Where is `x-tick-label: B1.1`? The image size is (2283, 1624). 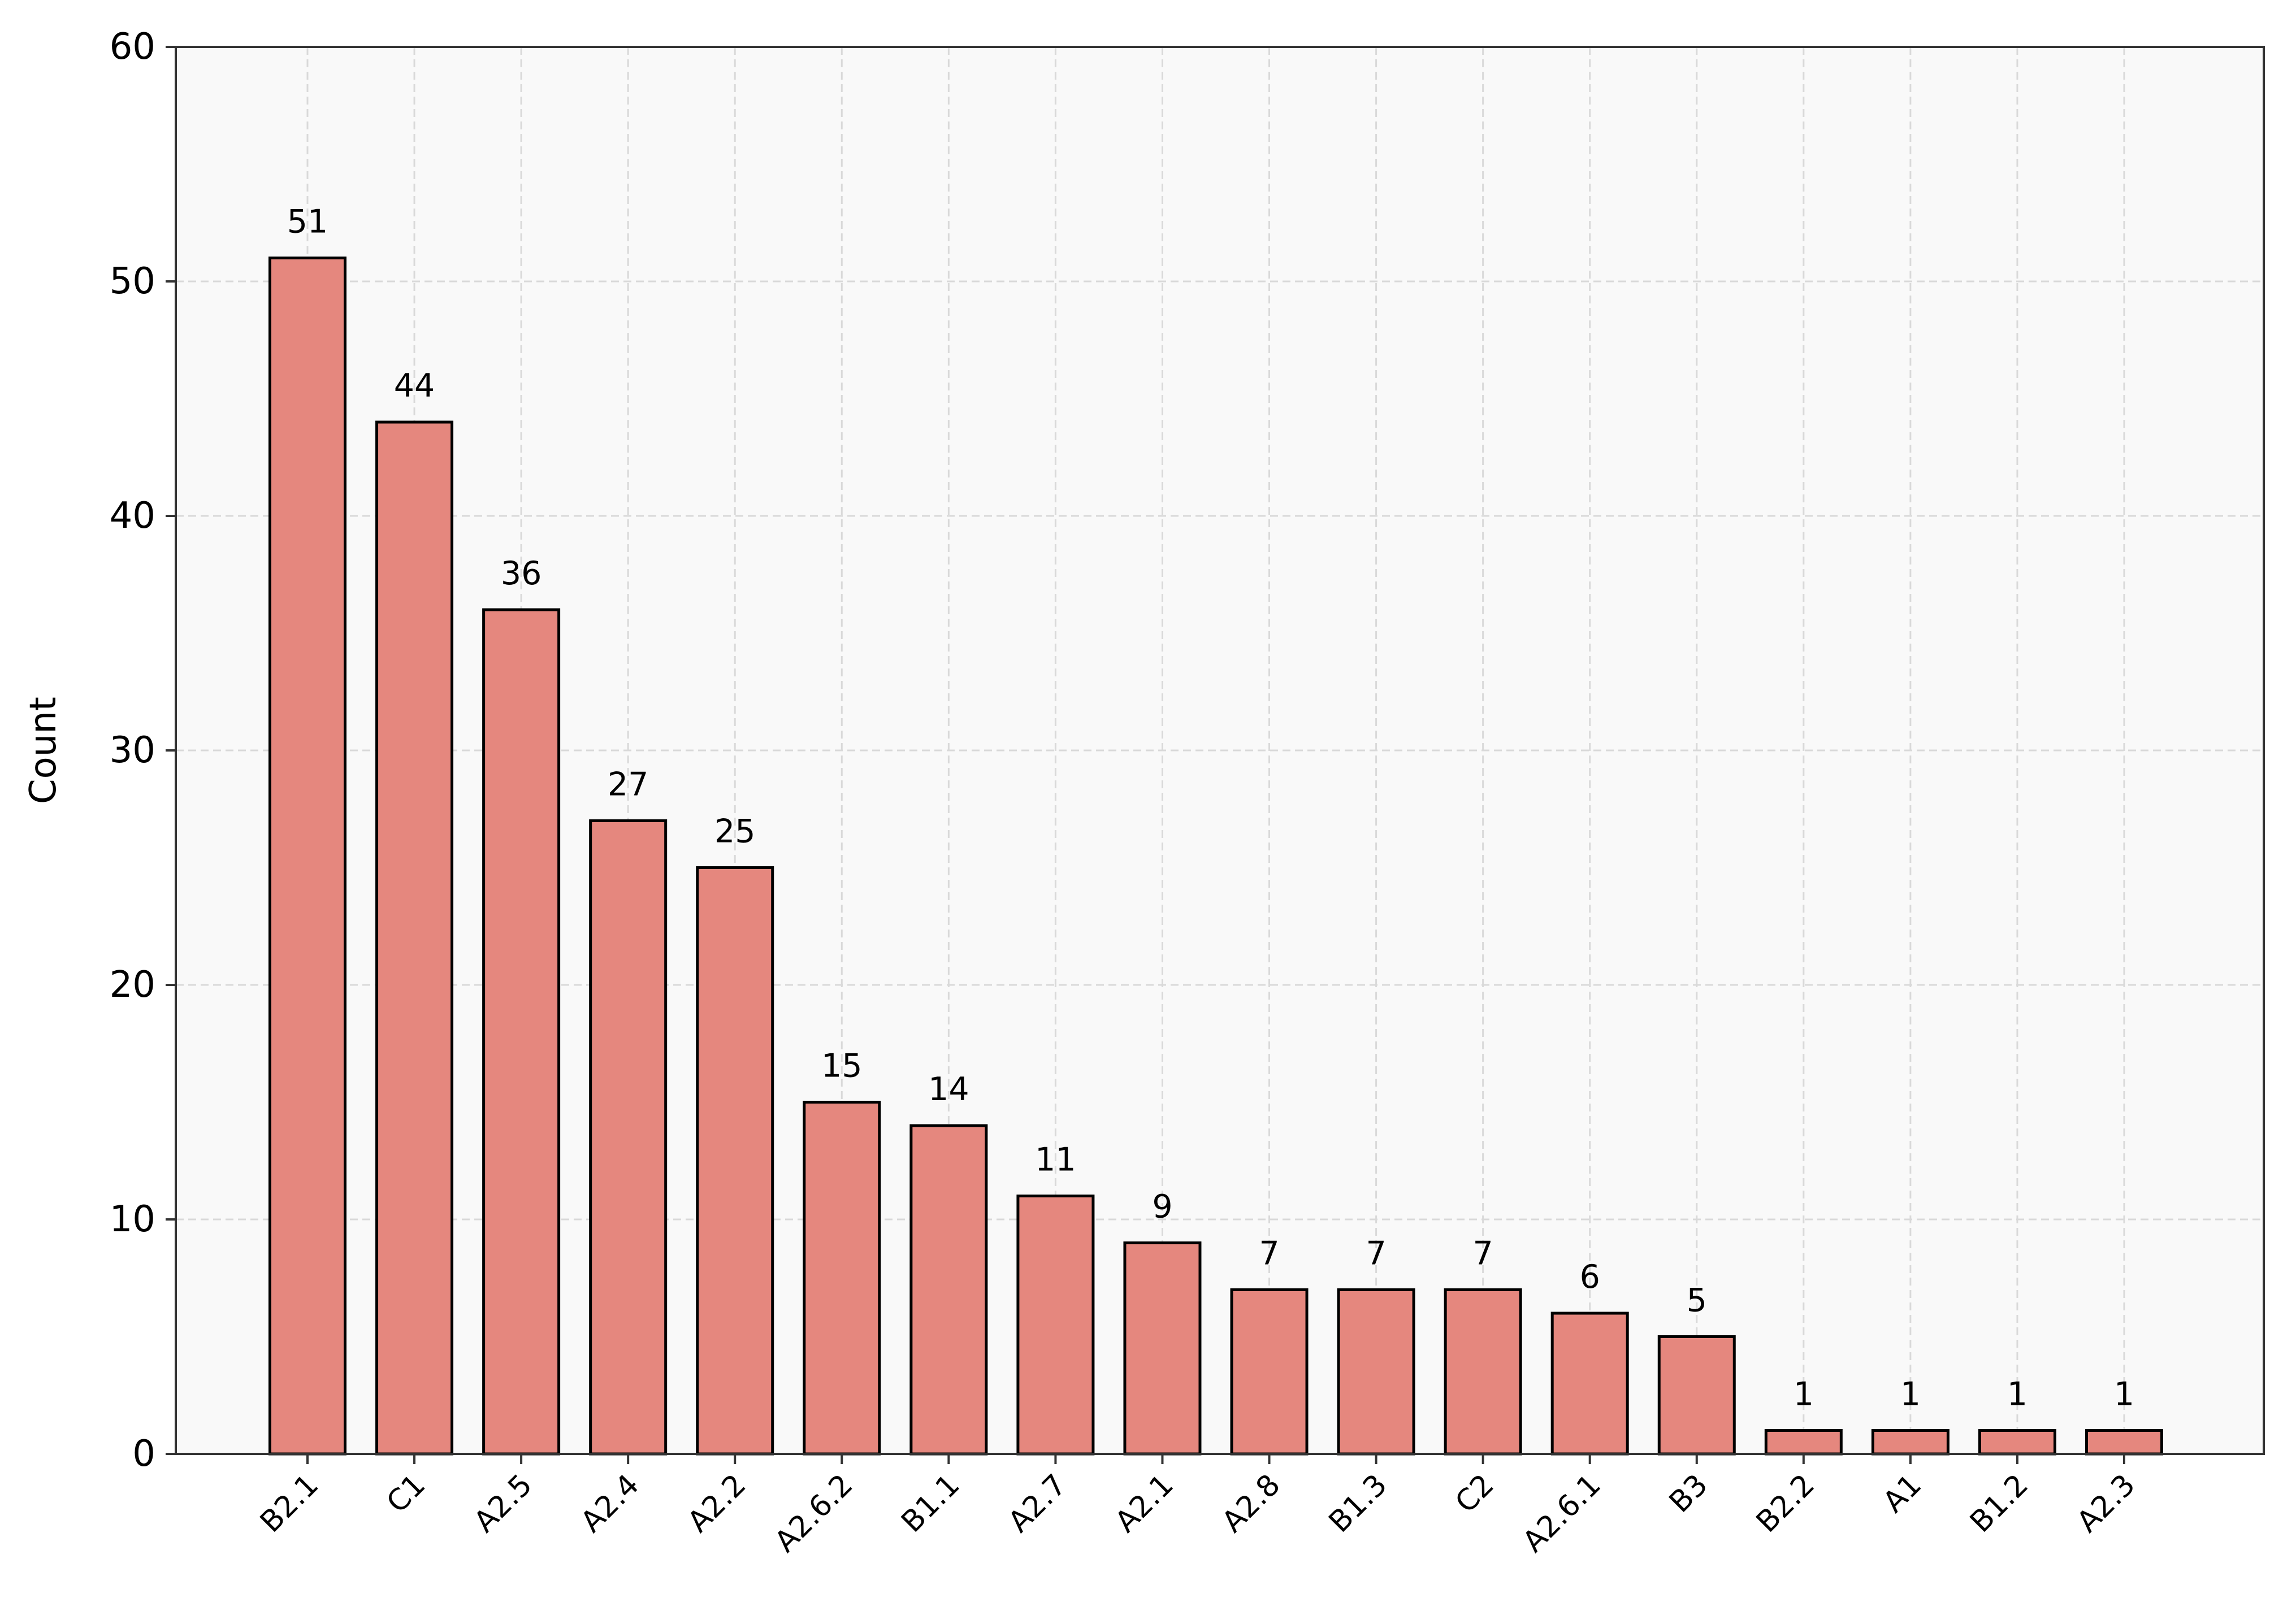 x-tick-label: B1.1 is located at coordinates (930, 1503).